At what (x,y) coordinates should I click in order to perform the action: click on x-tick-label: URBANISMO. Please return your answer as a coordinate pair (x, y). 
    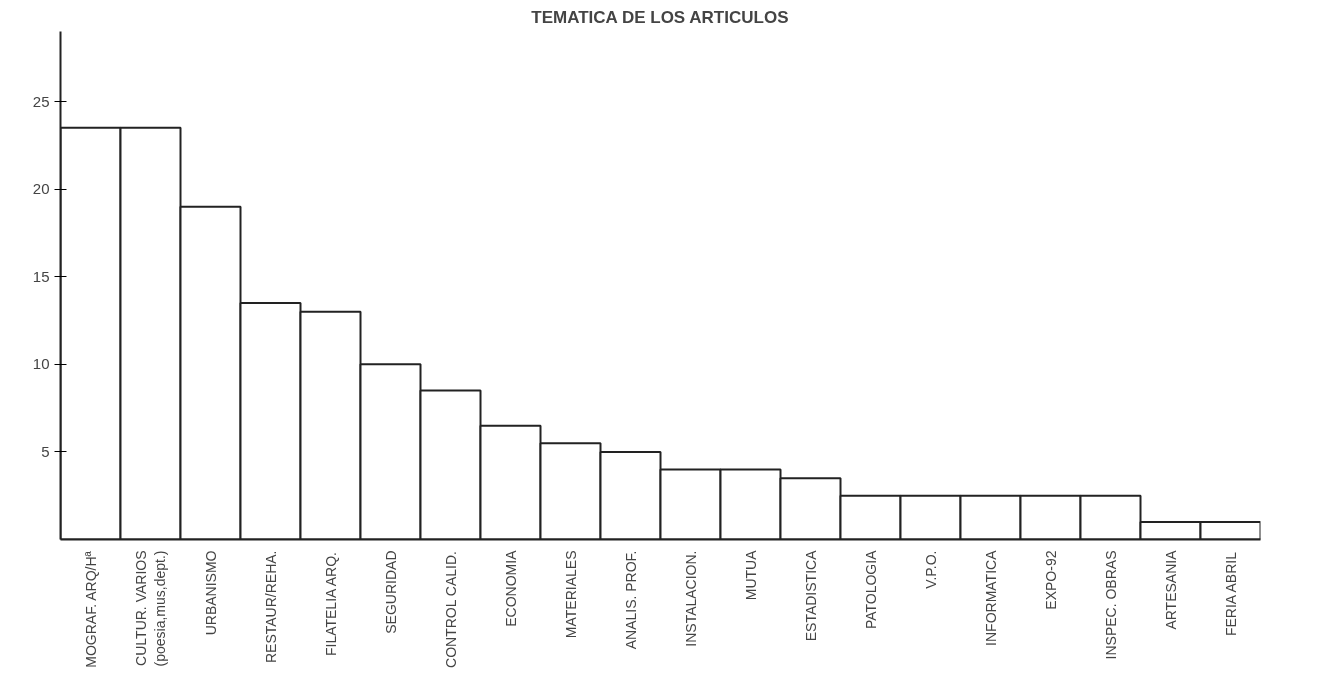
    Looking at the image, I should click on (210, 593).